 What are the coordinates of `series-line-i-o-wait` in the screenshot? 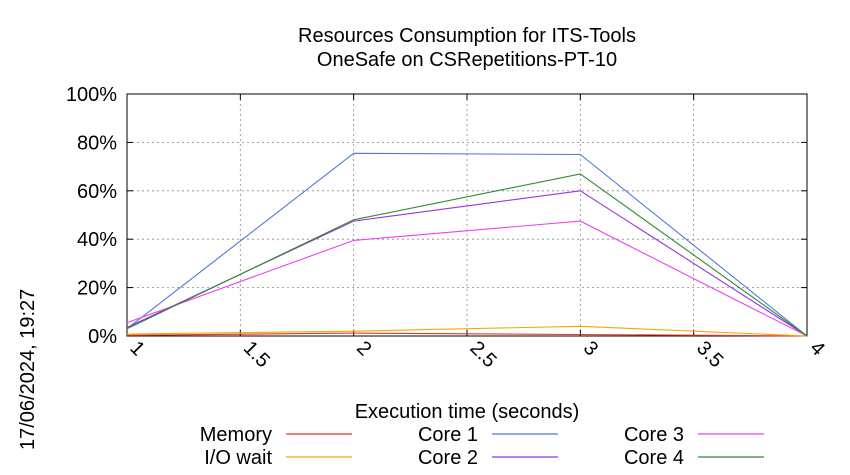 It's located at (467, 331).